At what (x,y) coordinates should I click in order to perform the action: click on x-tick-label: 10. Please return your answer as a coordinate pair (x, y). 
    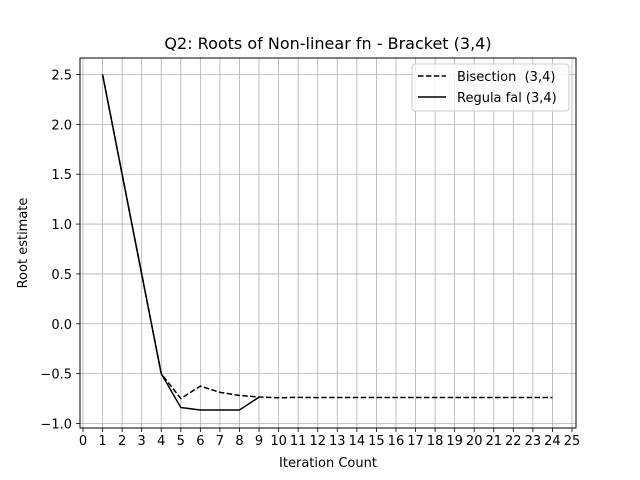
    Looking at the image, I should click on (278, 441).